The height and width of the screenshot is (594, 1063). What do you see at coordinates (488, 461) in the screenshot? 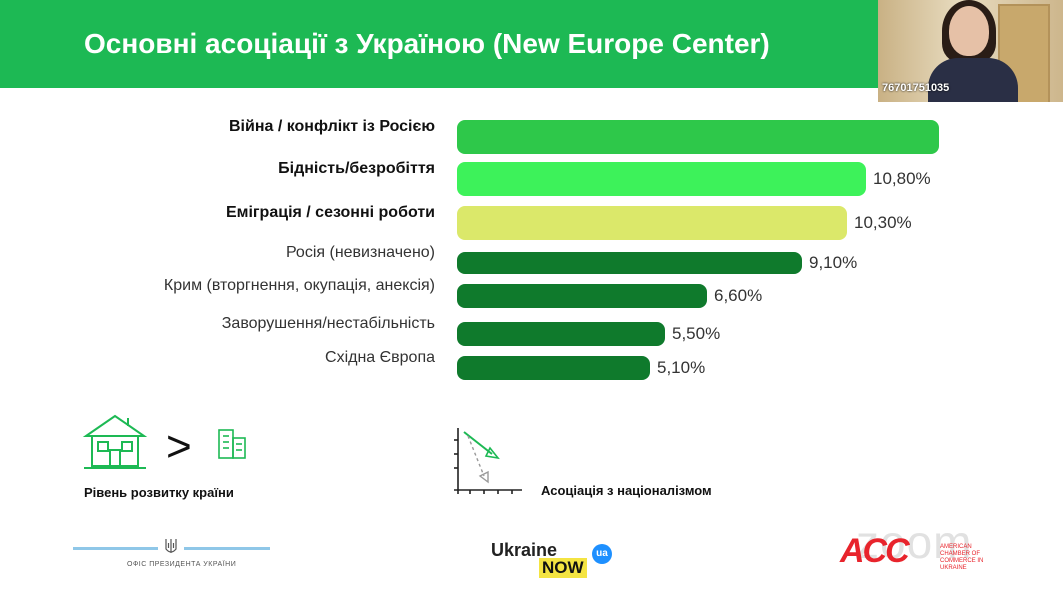
I see `decline-chart-icon` at bounding box center [488, 461].